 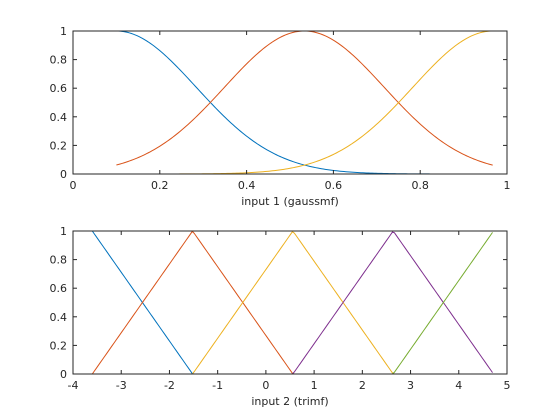 I want to click on x-tick-label: -1, so click(x=217, y=385).